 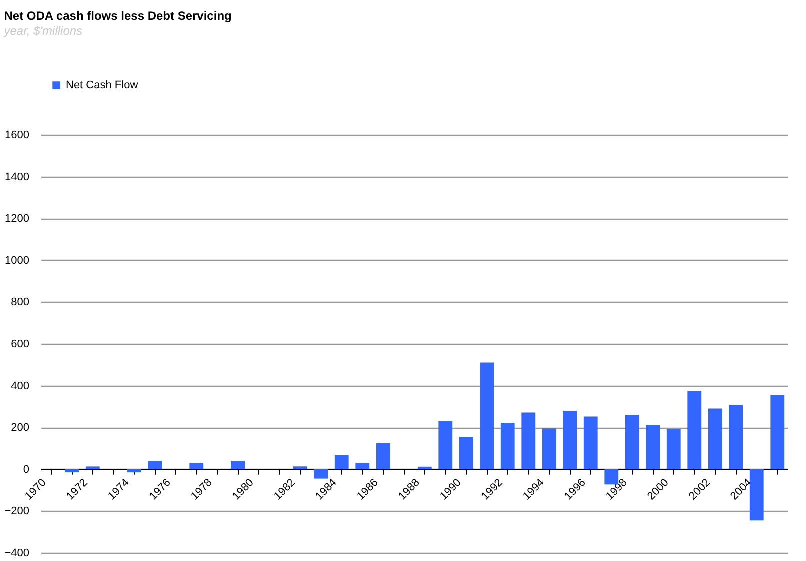 I want to click on y-tick-label: 200, so click(x=20, y=428).